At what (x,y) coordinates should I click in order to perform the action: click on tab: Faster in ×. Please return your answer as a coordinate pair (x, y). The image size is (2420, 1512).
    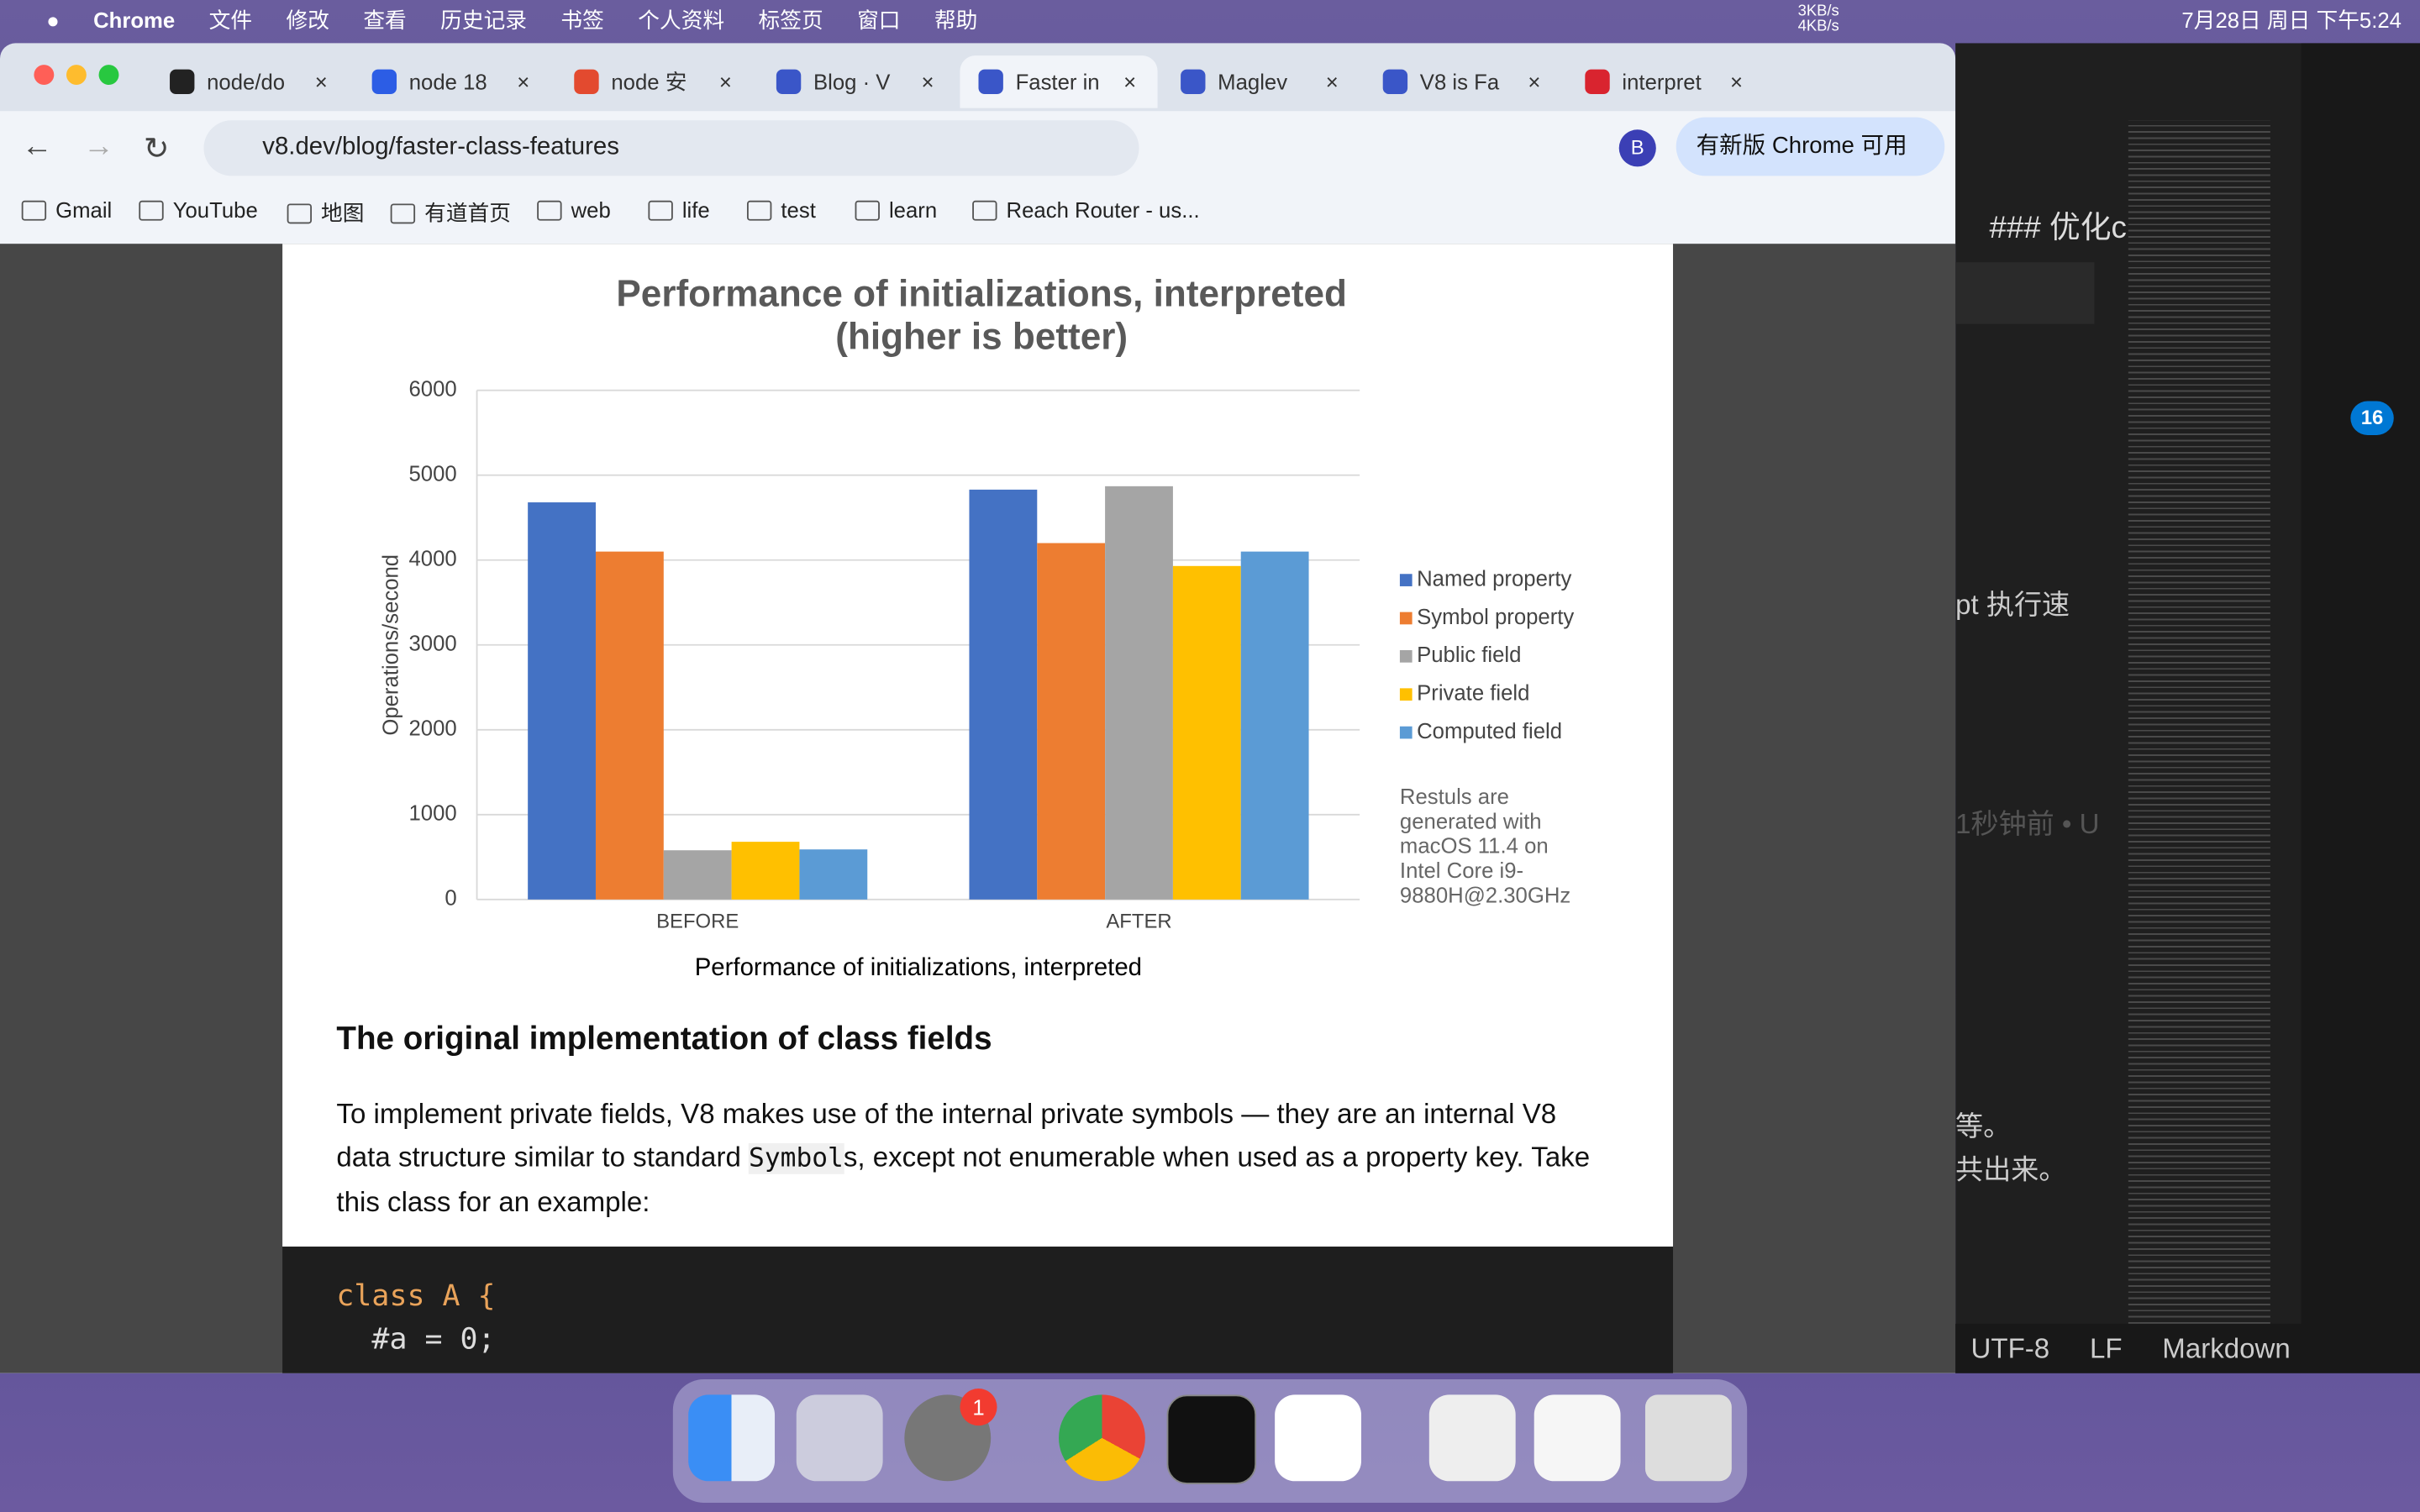
    Looking at the image, I should click on (1059, 81).